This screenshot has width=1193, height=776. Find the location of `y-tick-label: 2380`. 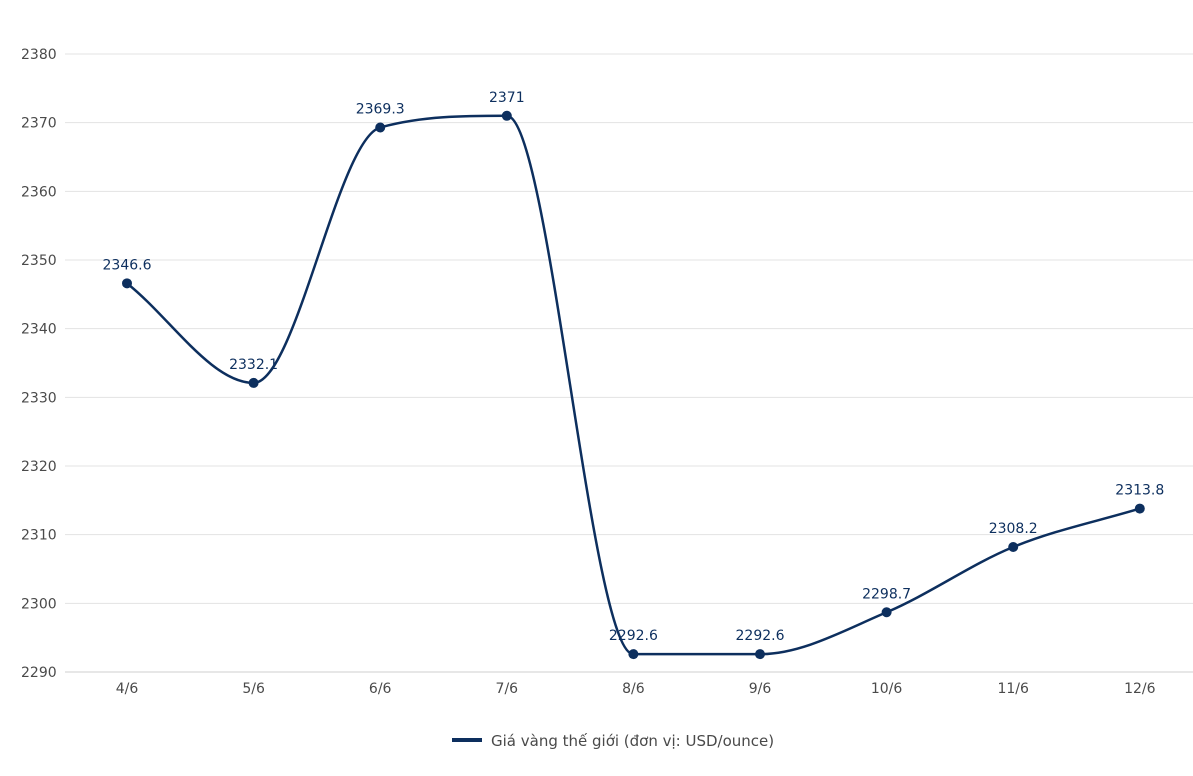

y-tick-label: 2380 is located at coordinates (39, 55).